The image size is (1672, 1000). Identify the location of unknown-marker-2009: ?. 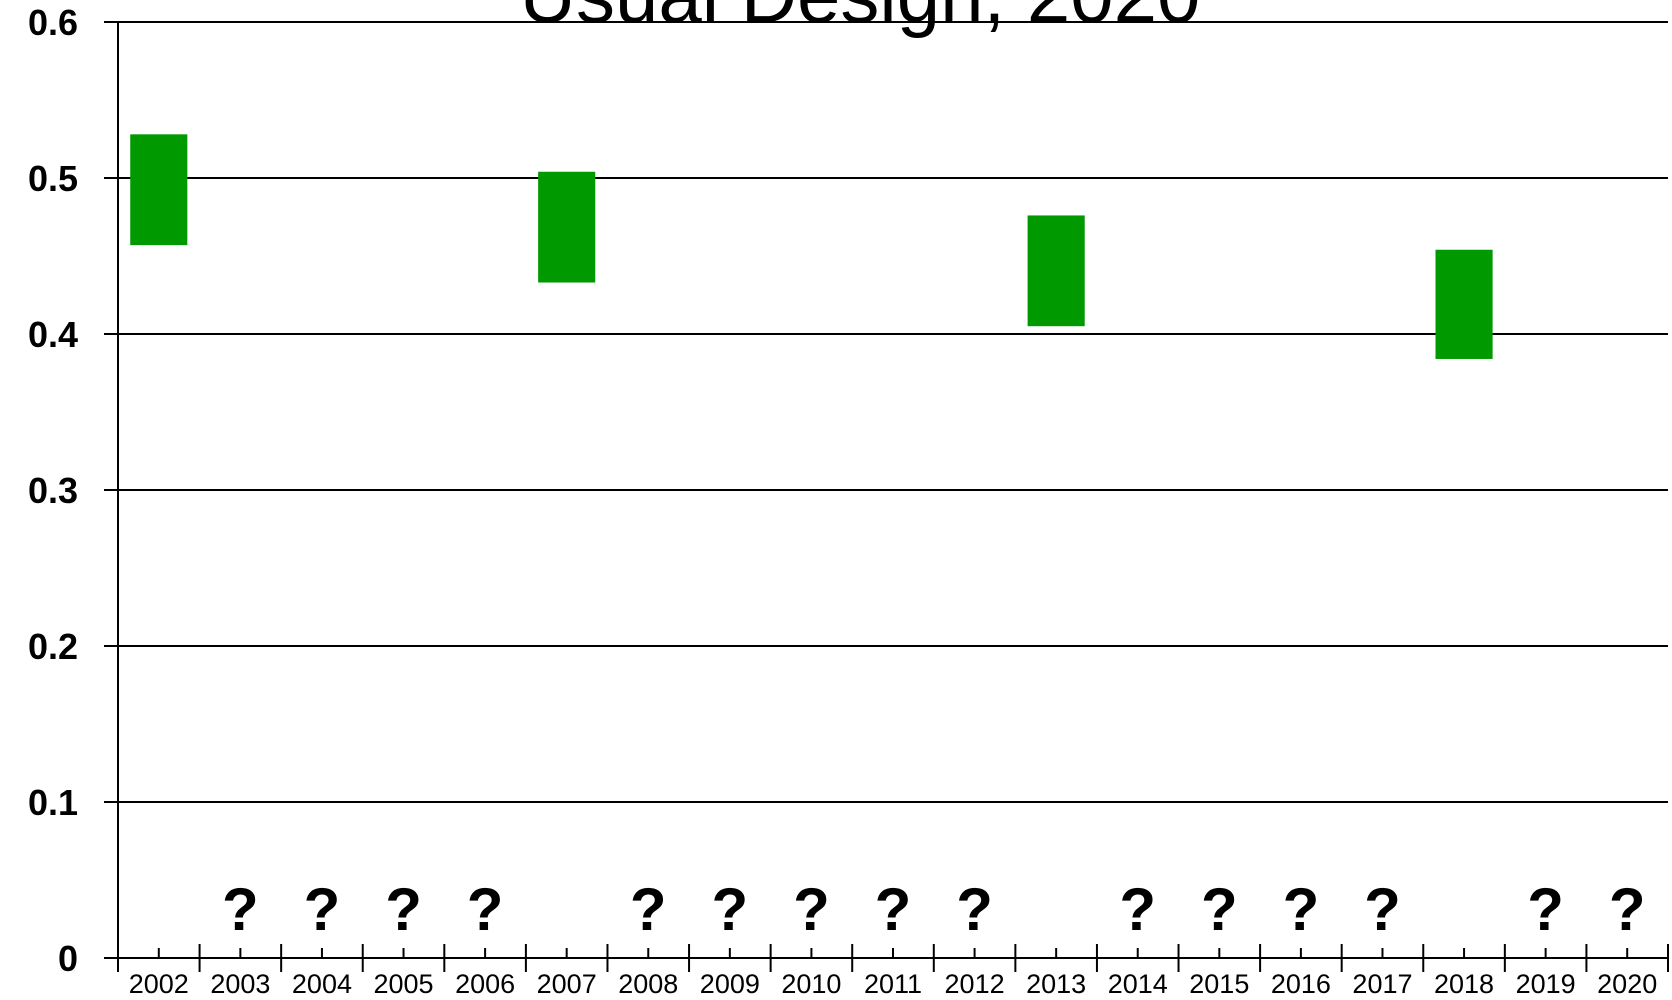
(730, 909).